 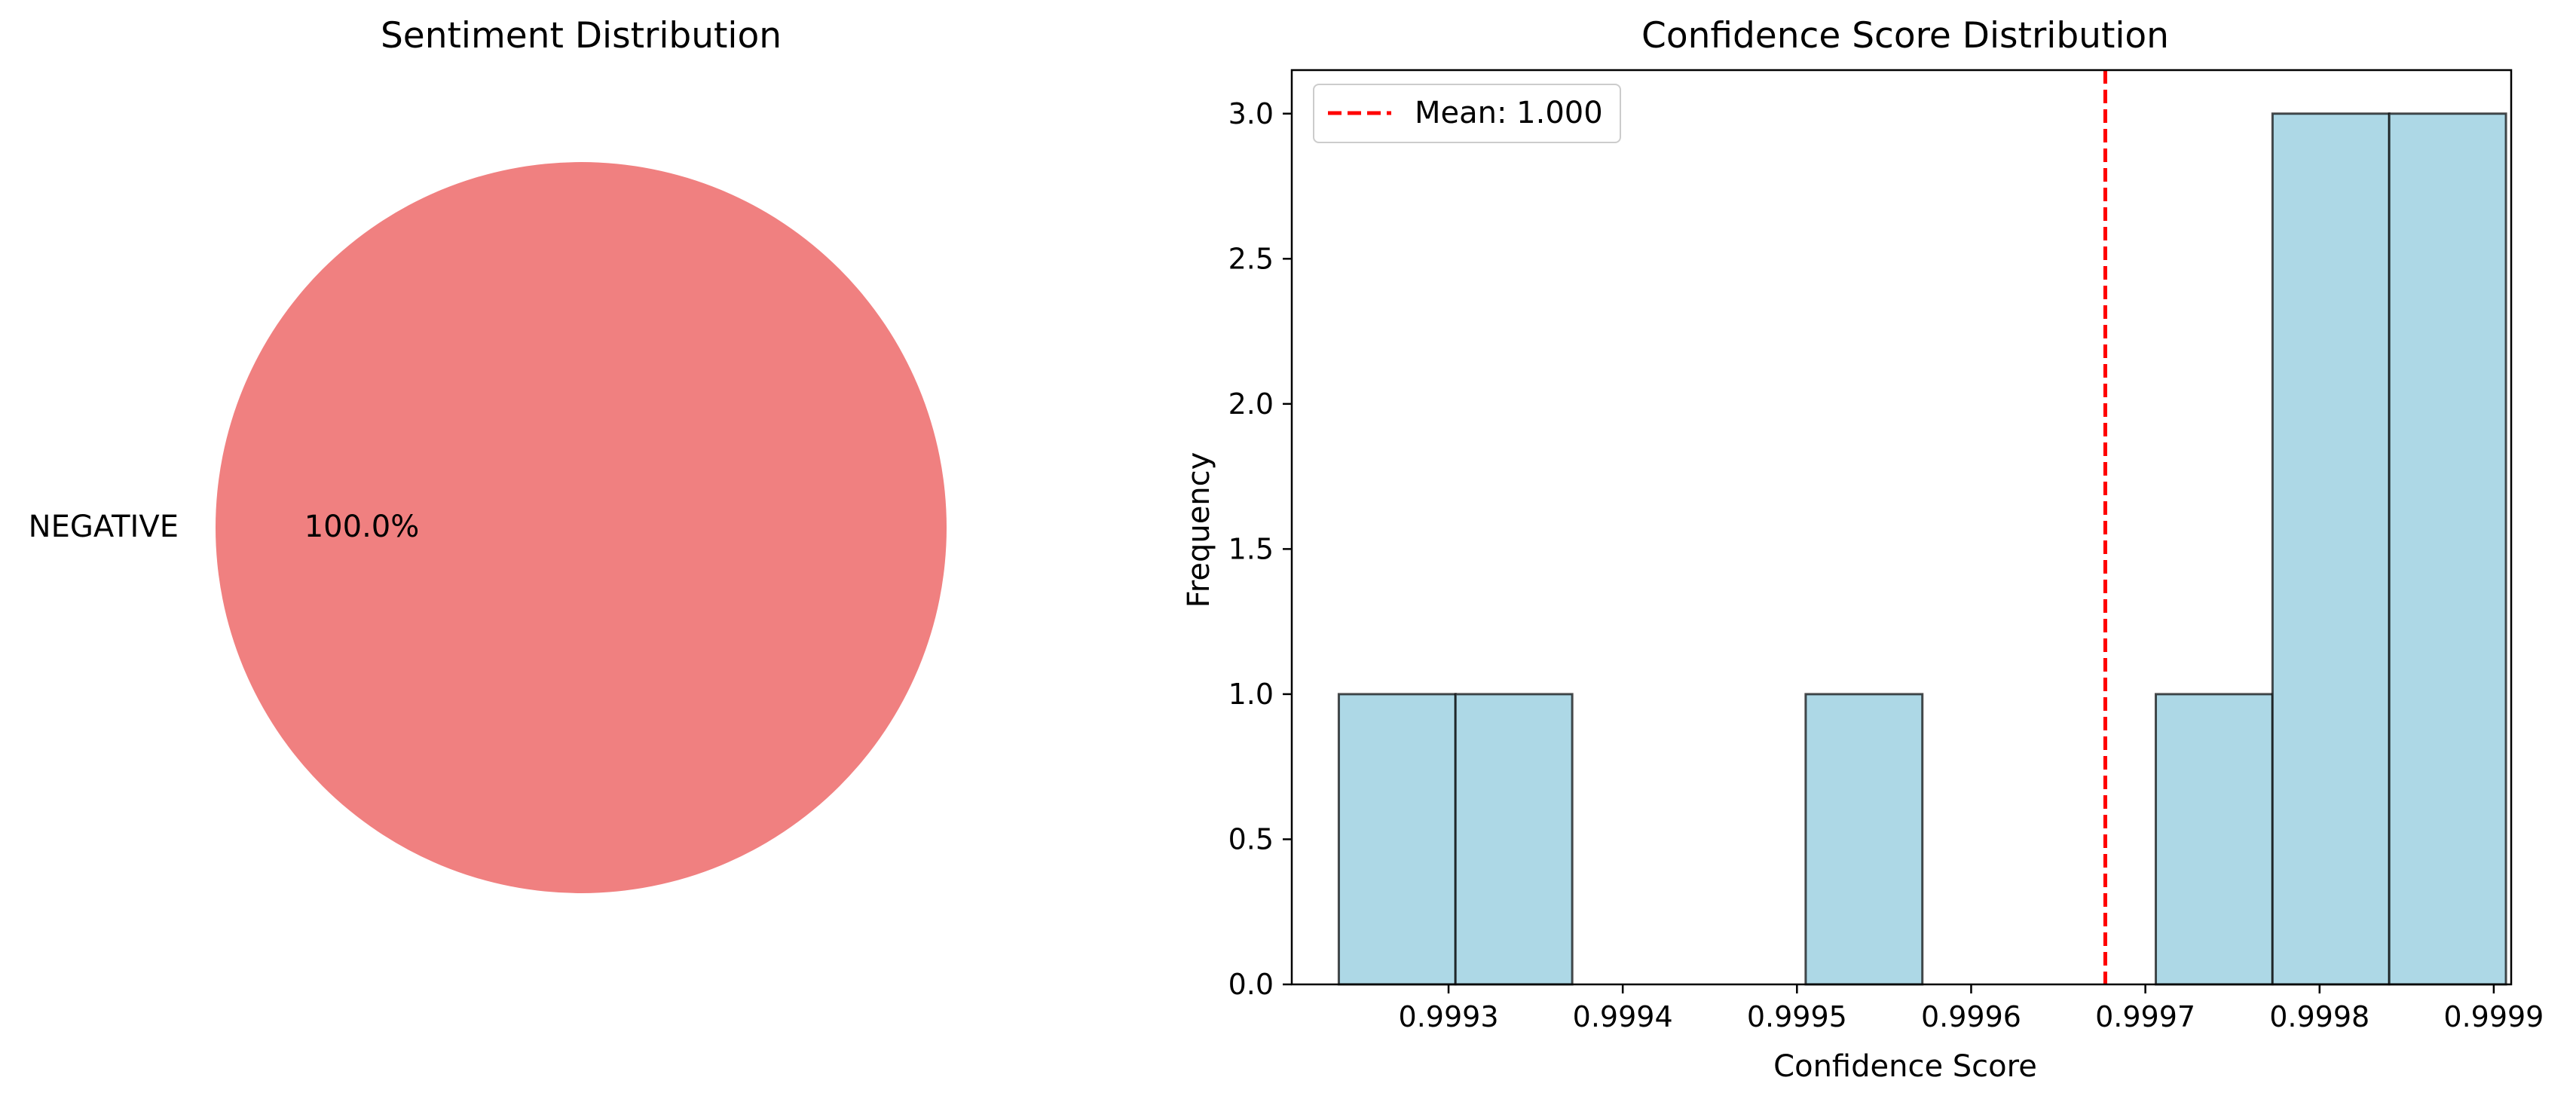 I want to click on x-tick-label: 0.9997, so click(x=2145, y=1016).